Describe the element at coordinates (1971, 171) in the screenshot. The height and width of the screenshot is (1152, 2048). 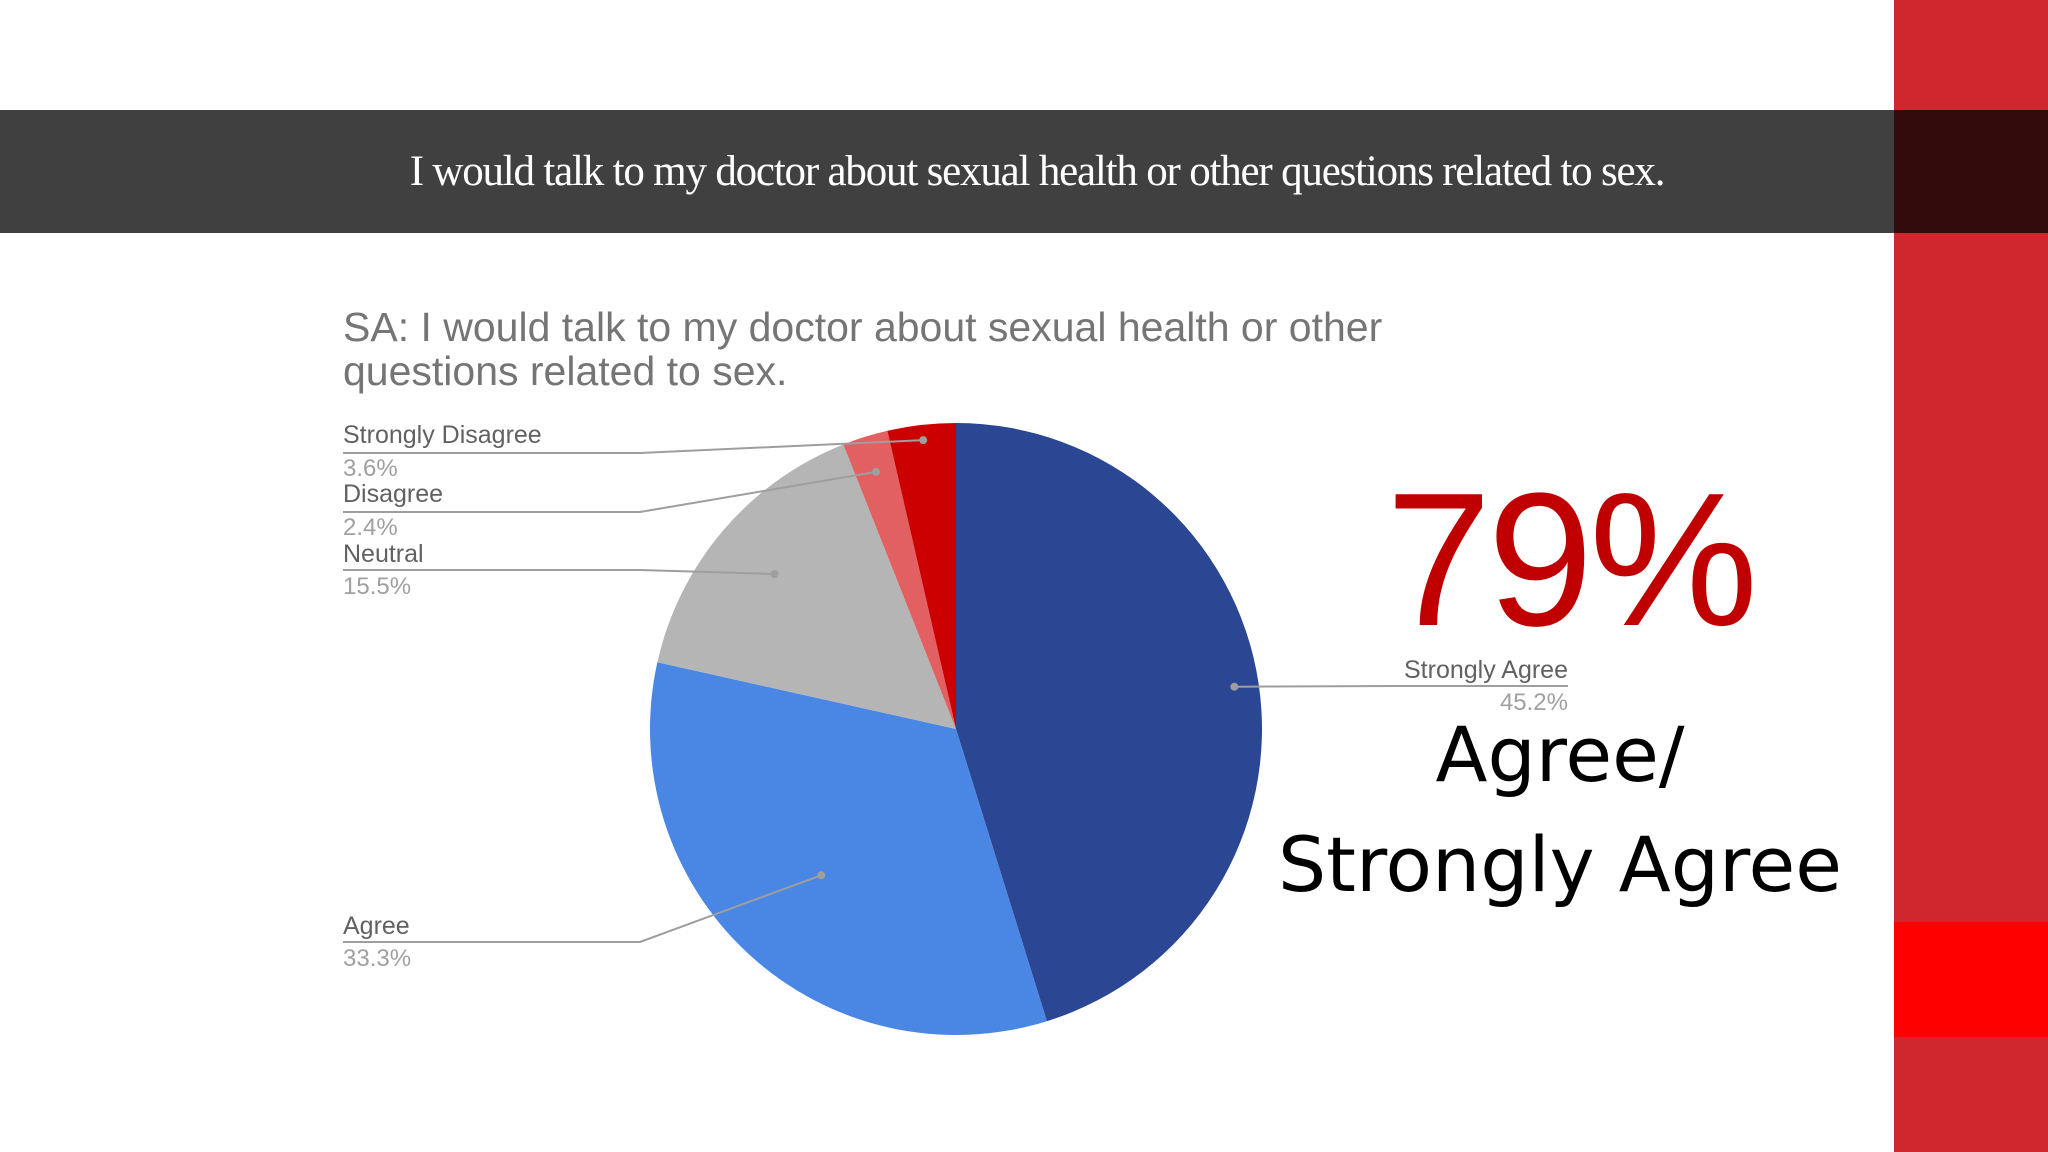
I see `sidebar-dark-block` at that location.